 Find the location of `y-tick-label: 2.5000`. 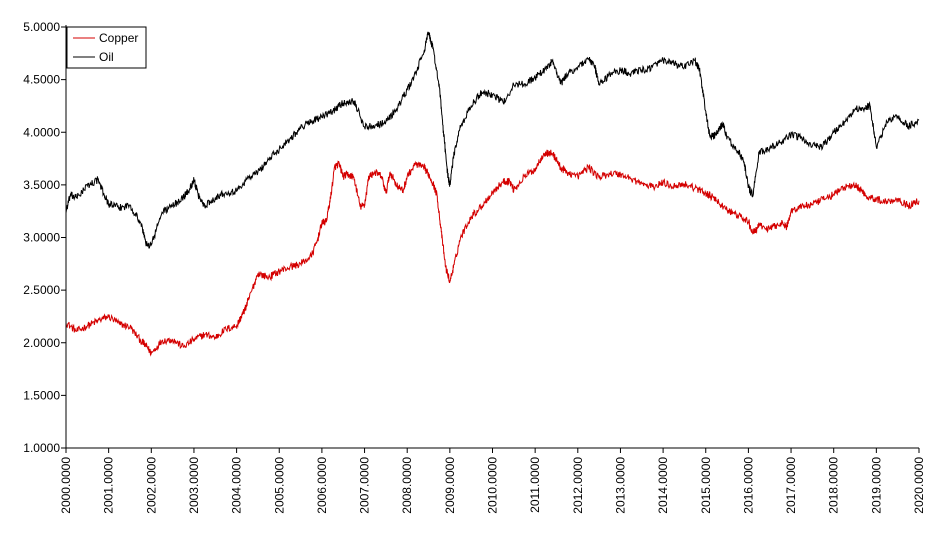

y-tick-label: 2.5000 is located at coordinates (41, 290).